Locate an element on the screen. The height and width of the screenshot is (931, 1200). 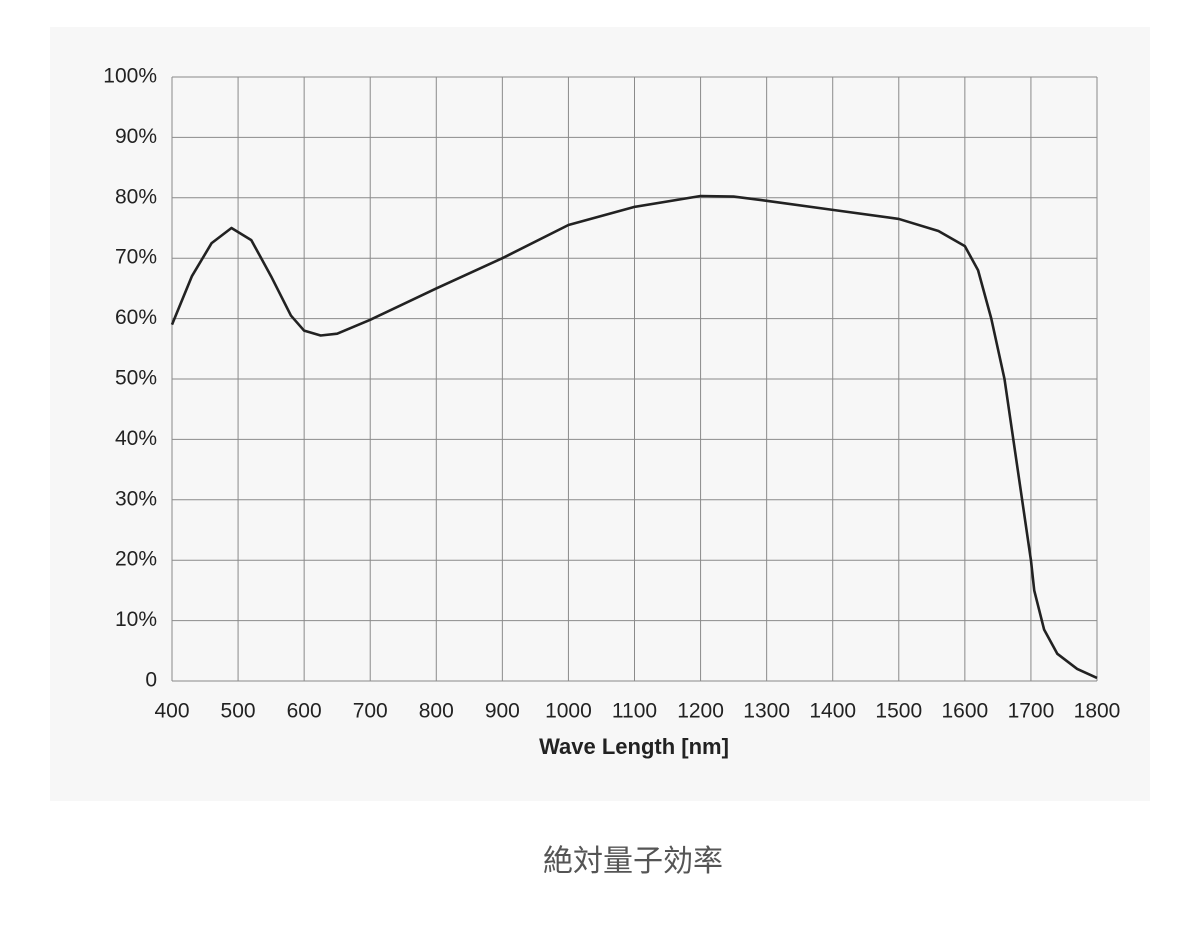
x-tick-label: 1700 is located at coordinates (1031, 711).